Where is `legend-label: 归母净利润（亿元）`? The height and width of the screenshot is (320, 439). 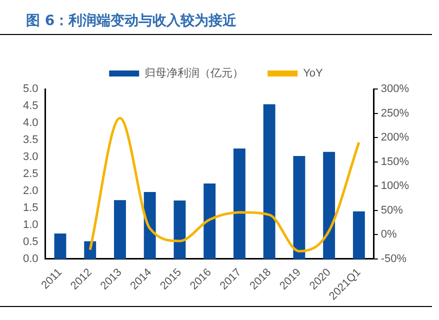 legend-label: 归母净利润（亿元） is located at coordinates (194, 73).